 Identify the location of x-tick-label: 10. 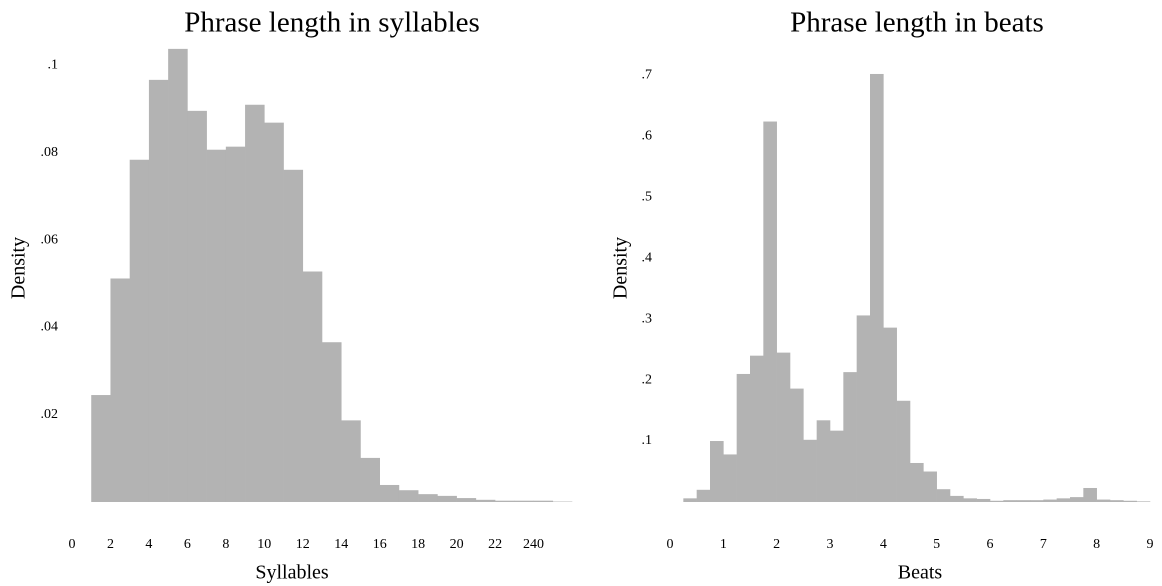
(264, 544).